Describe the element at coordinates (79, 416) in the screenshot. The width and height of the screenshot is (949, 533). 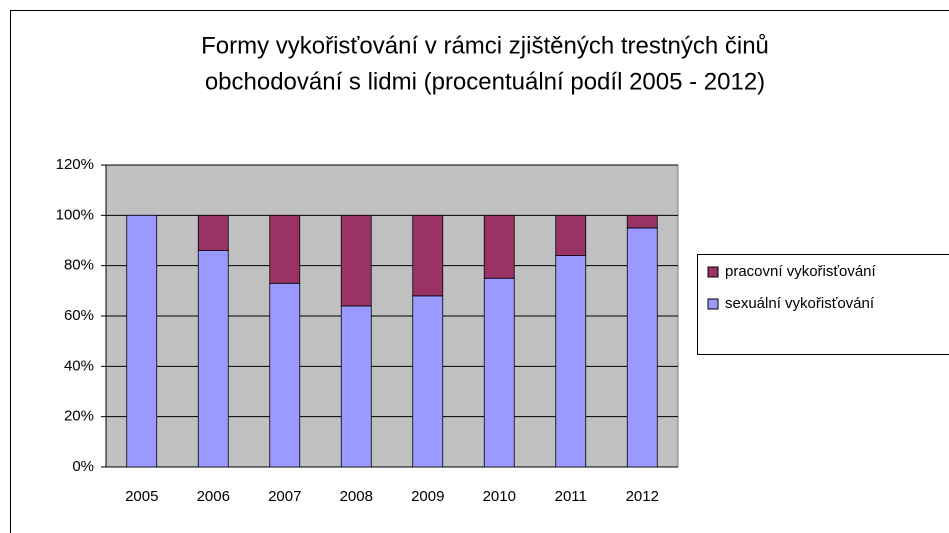
I see `y-tick-label: 20%` at that location.